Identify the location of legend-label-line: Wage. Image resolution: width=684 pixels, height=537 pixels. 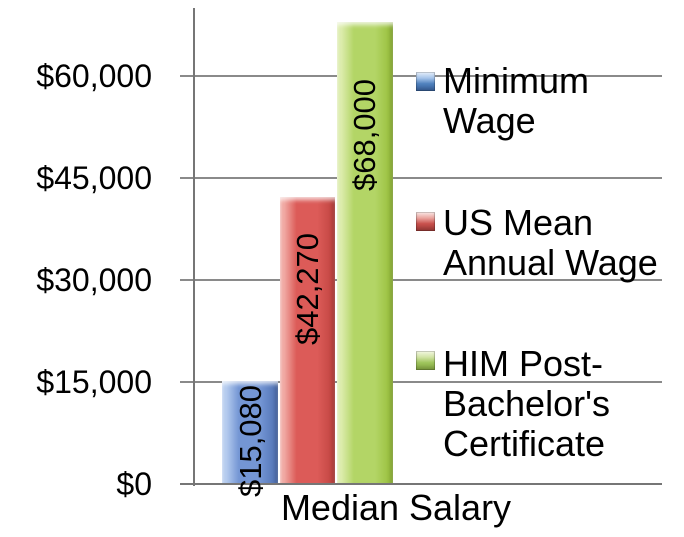
(489, 120).